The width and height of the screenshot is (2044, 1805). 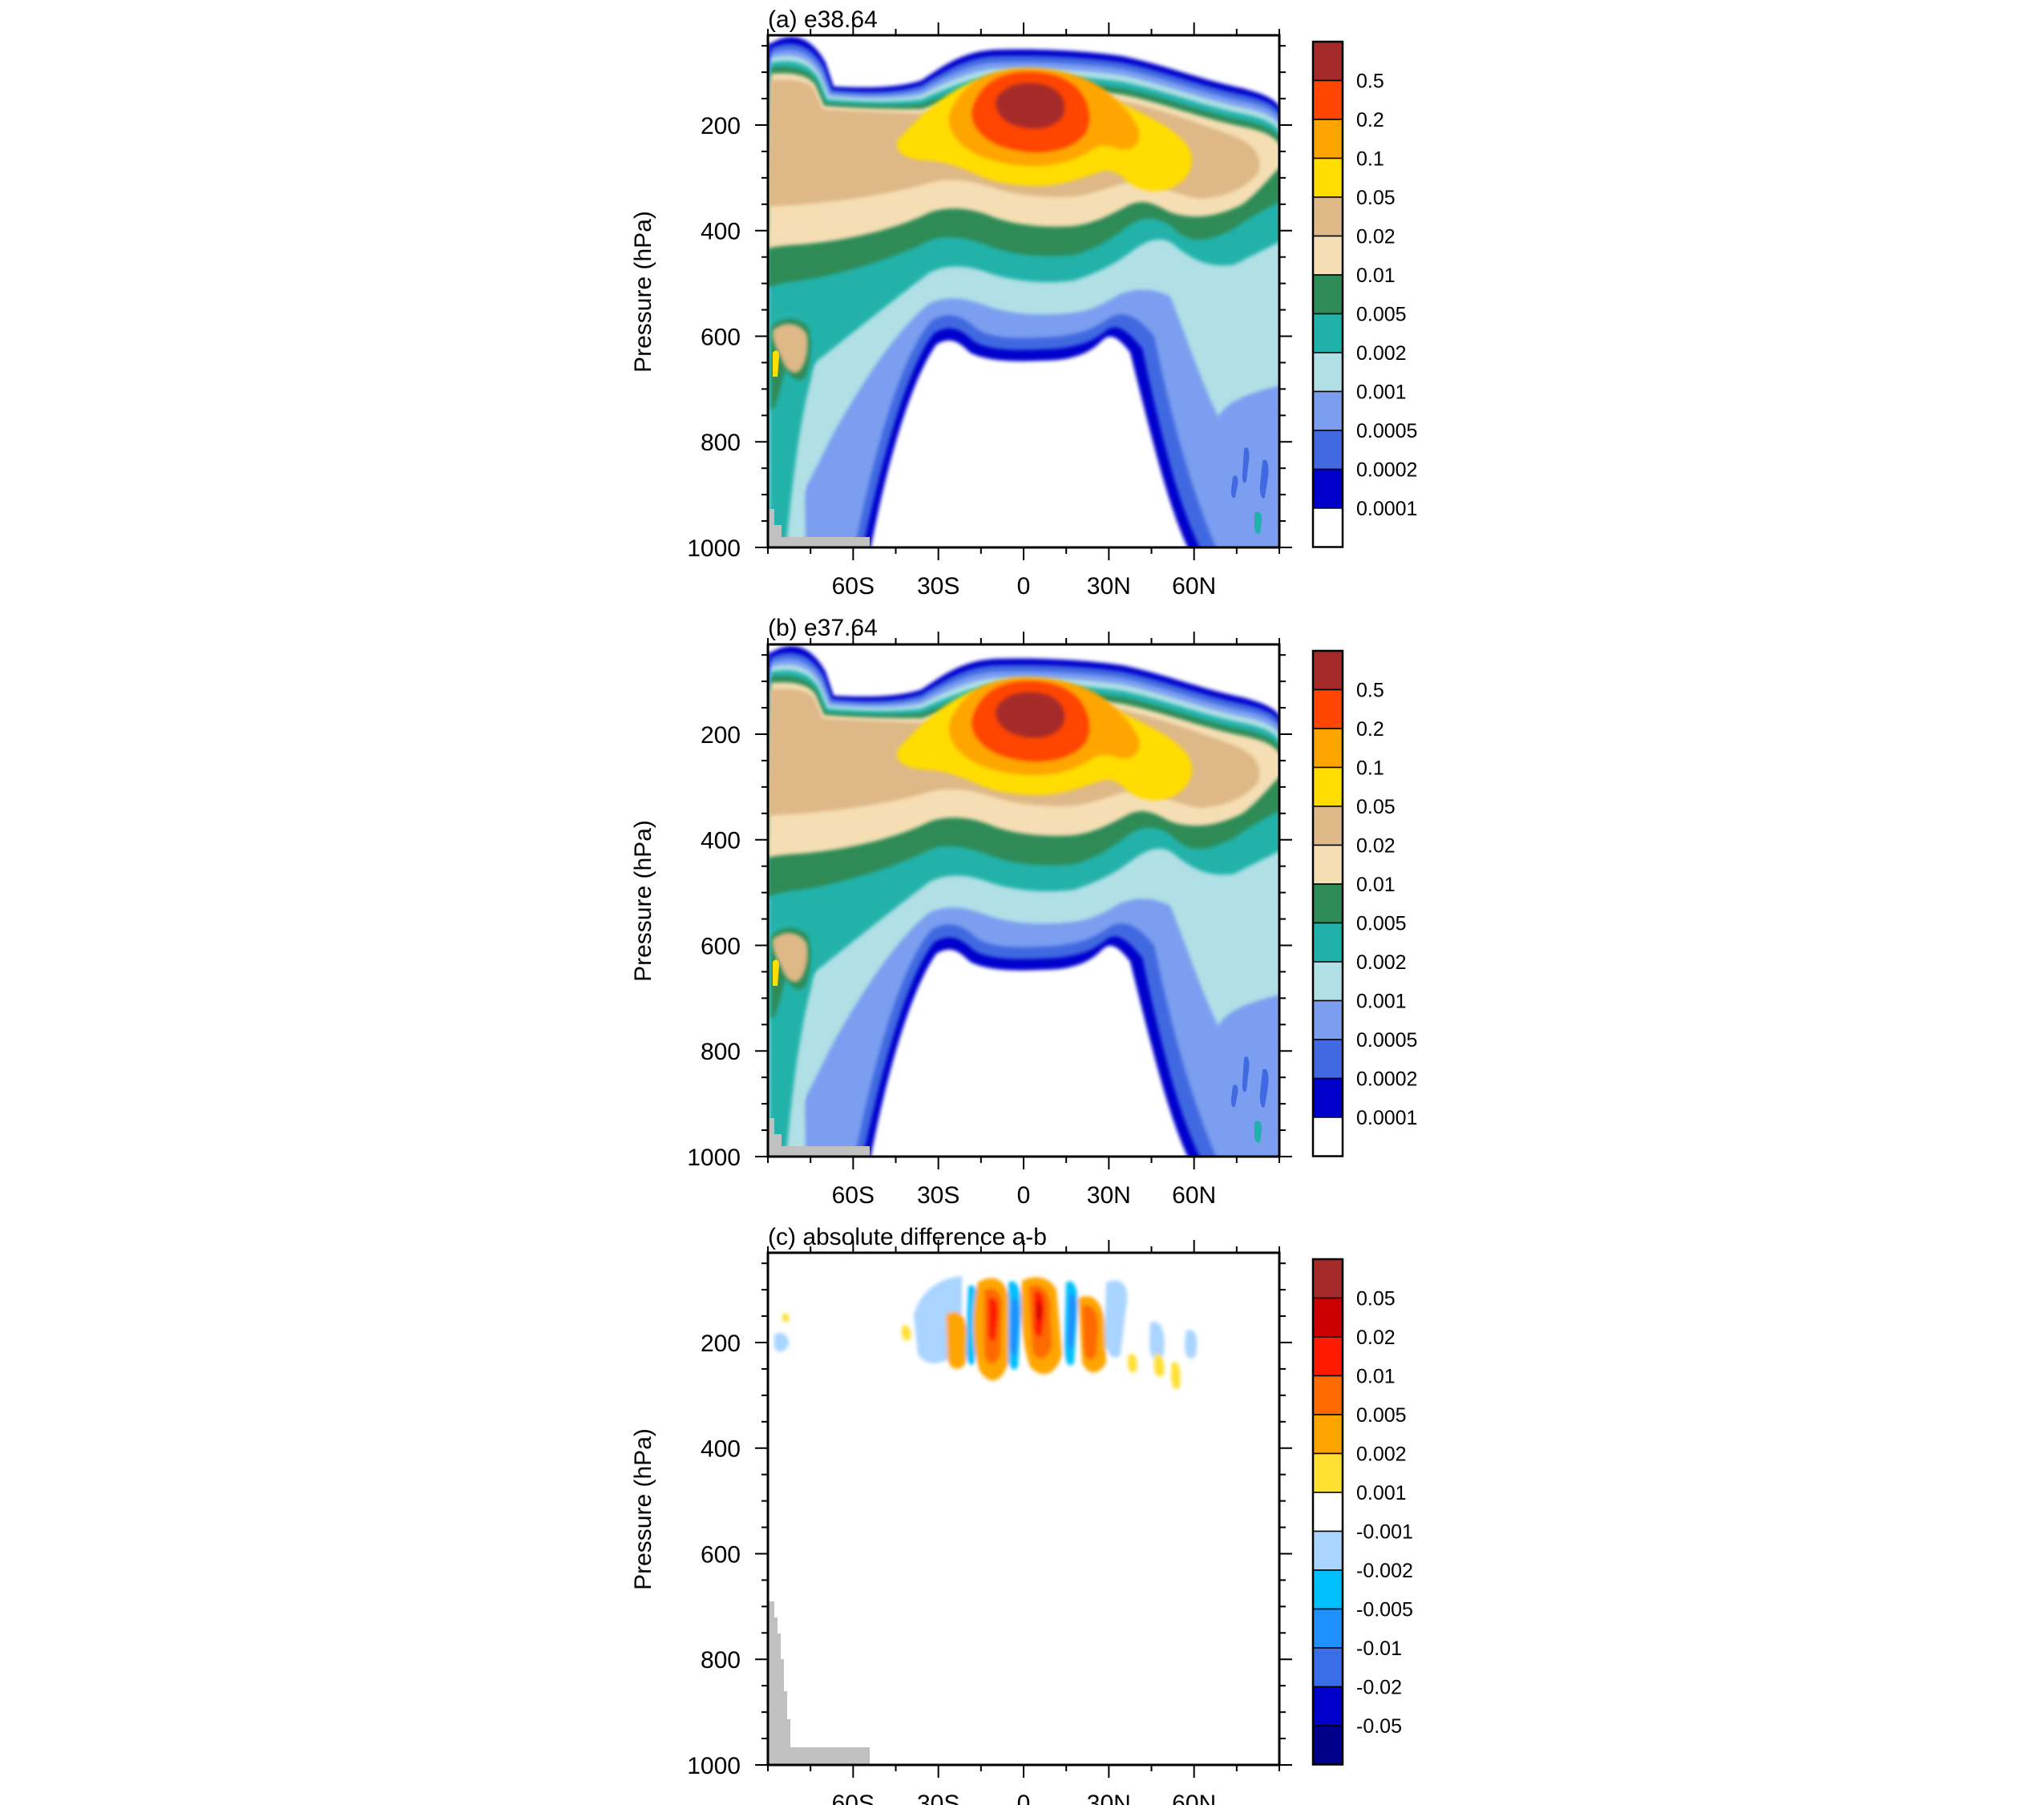 I want to click on panel-c-ylabel: Pressure (hPa), so click(x=643, y=1509).